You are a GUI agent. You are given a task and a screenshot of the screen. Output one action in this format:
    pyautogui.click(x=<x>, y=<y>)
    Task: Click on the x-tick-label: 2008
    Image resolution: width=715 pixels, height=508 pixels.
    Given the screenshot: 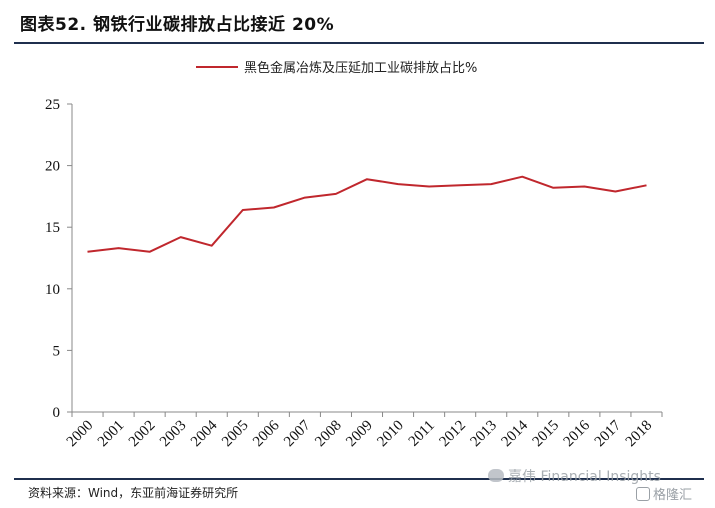 What is the action you would take?
    pyautogui.click(x=328, y=434)
    